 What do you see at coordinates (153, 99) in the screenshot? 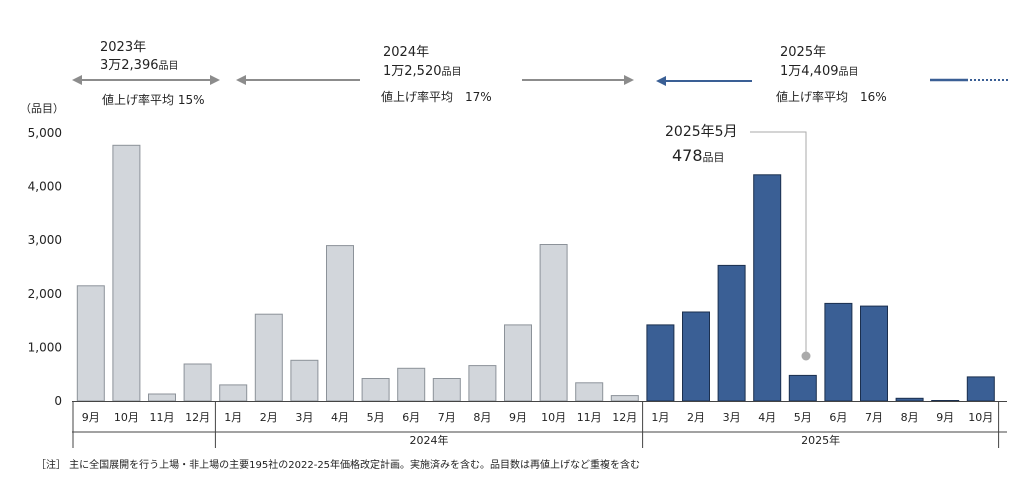
I see `period-2023-rate: 値上げ率平均 15%` at bounding box center [153, 99].